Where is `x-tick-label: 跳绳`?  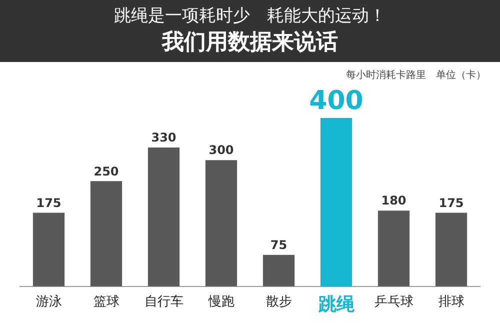
x-tick-label: 跳绳 is located at coordinates (336, 304).